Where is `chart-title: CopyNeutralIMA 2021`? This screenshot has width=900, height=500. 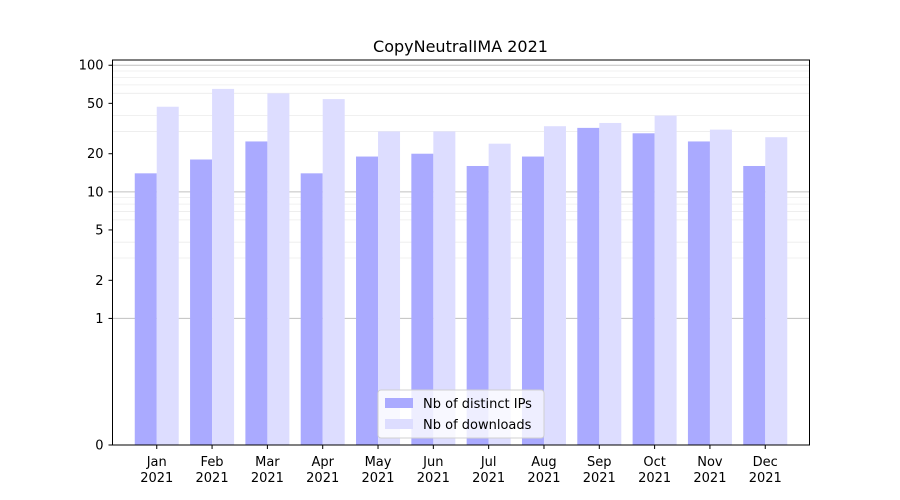
chart-title: CopyNeutralIMA 2021 is located at coordinates (460, 46).